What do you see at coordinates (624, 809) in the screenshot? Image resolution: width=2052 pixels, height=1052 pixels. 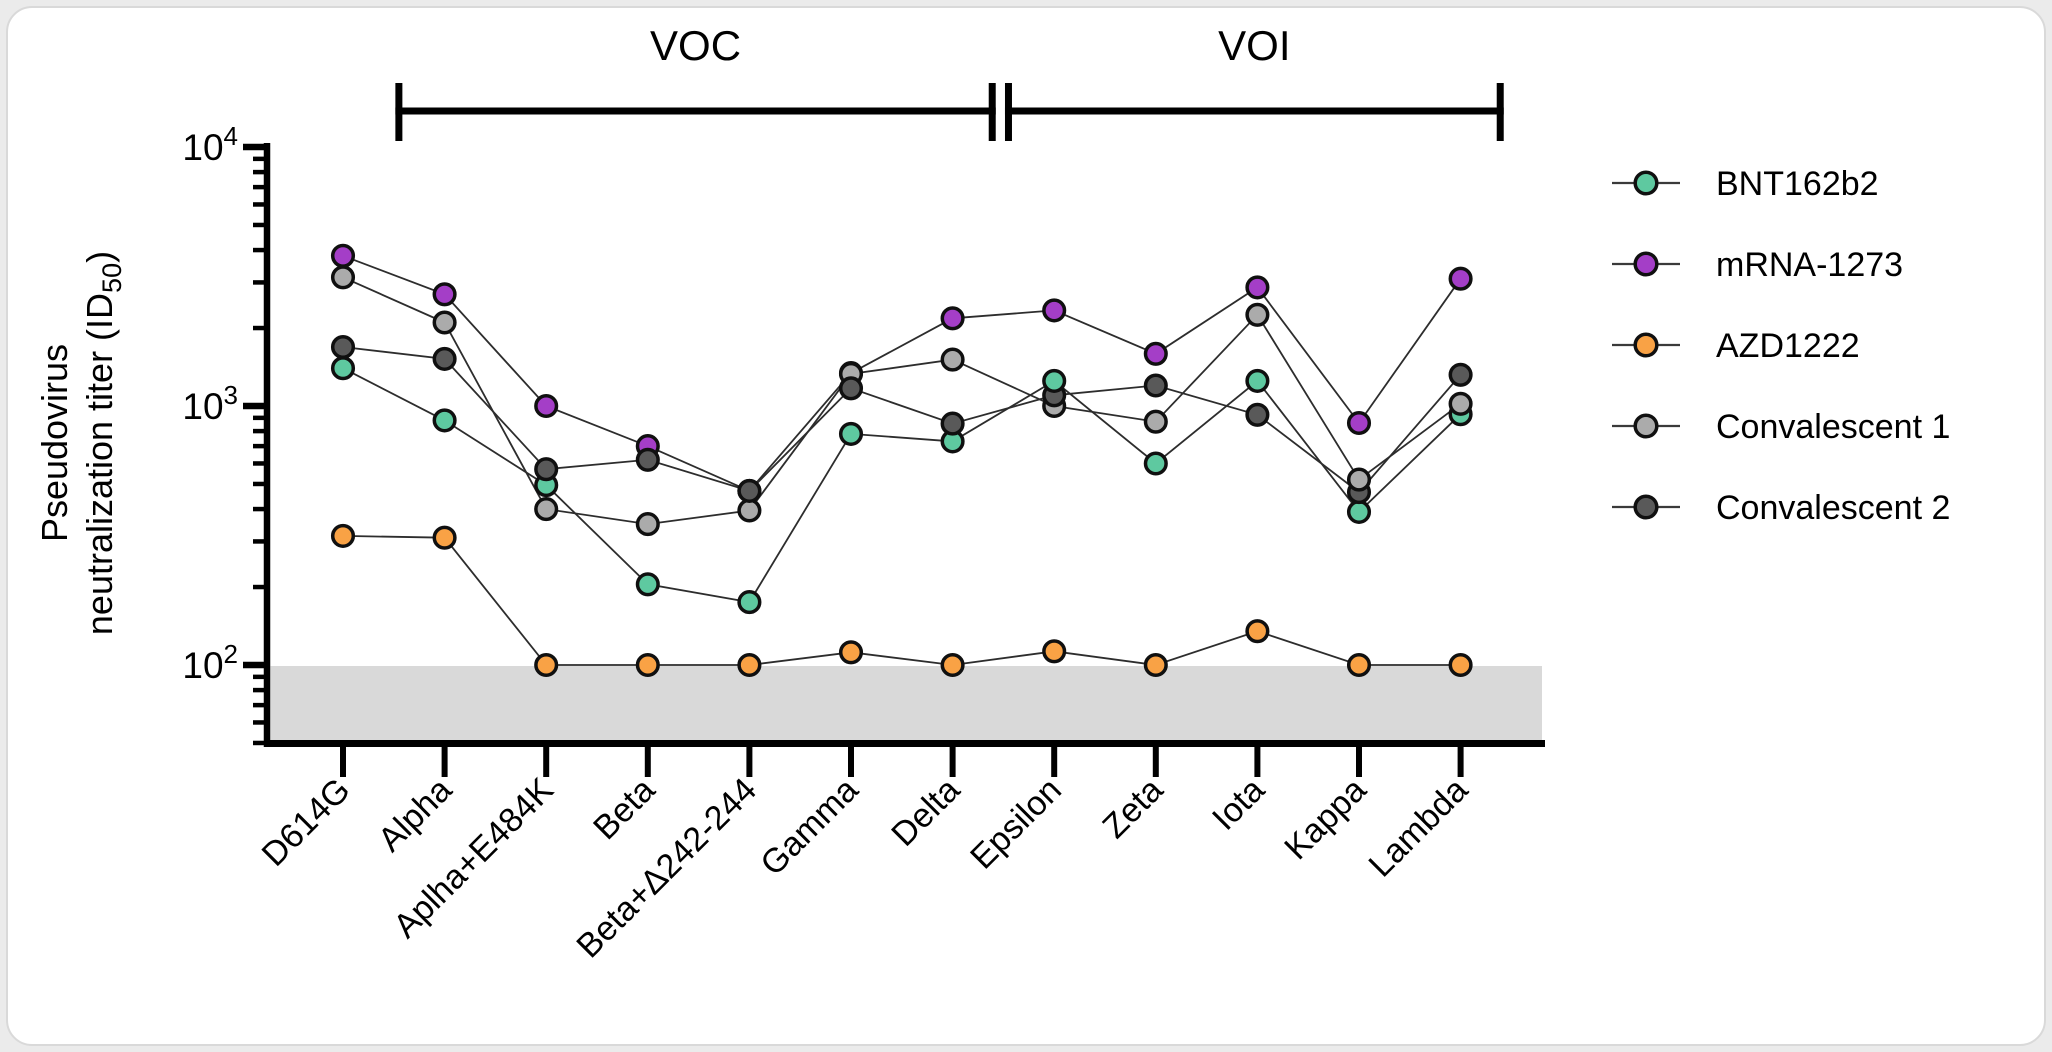 I see `x-tick-label: Beta` at bounding box center [624, 809].